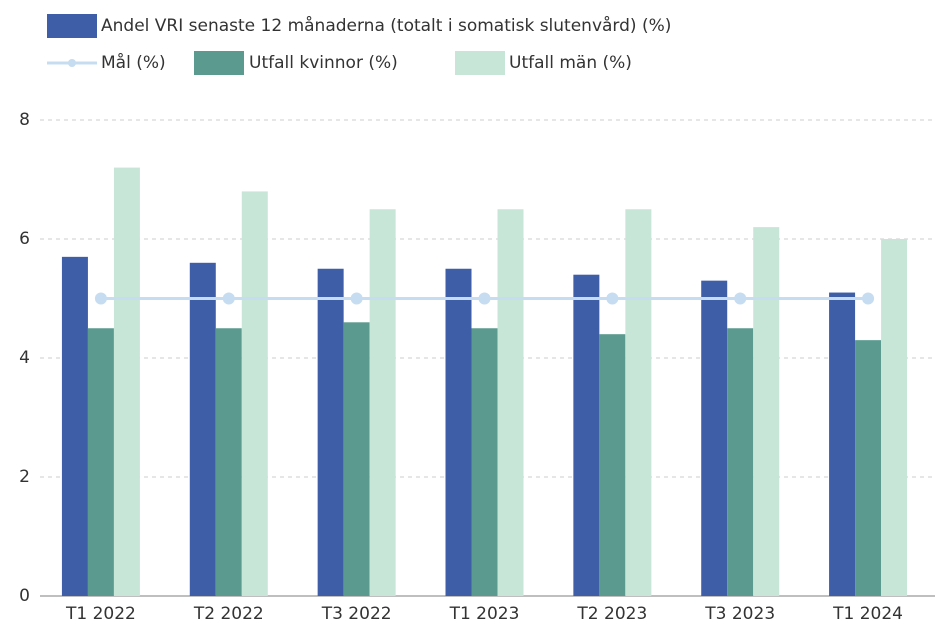 Image resolution: width=941 pixels, height=642 pixels. Describe the element at coordinates (739, 614) in the screenshot. I see `x-tick-label: T3 2023` at that location.